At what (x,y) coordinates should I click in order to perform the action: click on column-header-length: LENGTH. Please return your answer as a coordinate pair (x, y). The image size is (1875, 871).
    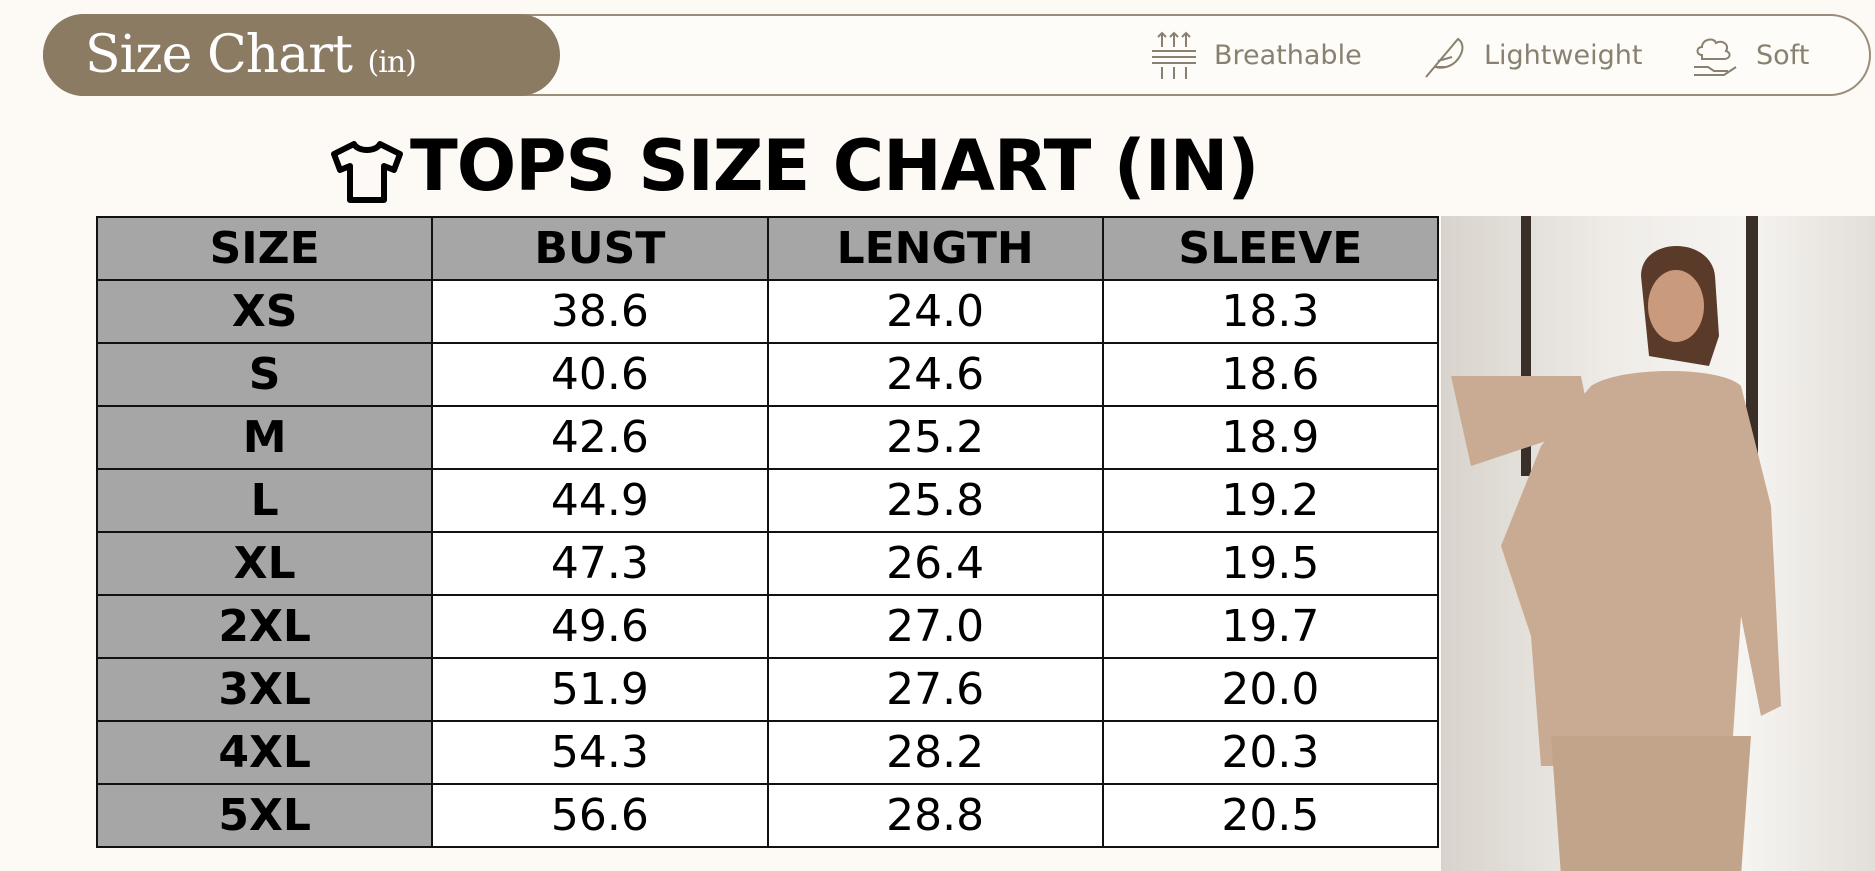
    Looking at the image, I should click on (935, 248).